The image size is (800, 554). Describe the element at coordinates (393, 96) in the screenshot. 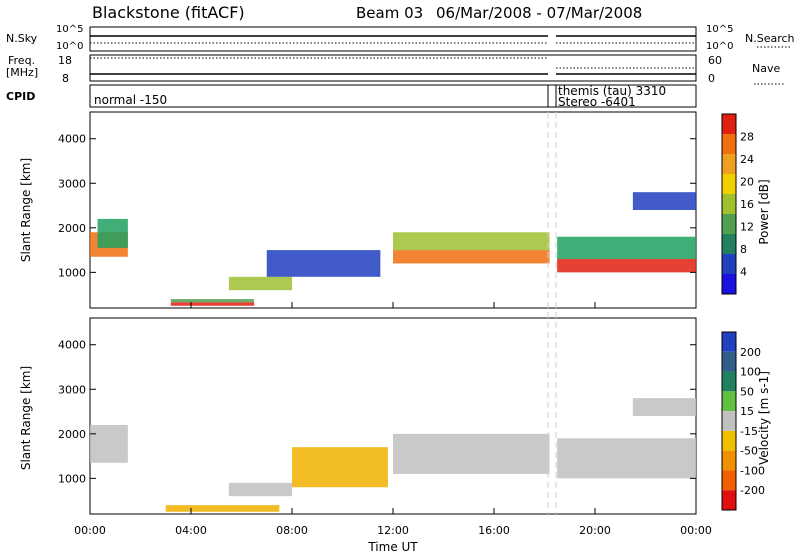

I see `cpid-panel` at that location.